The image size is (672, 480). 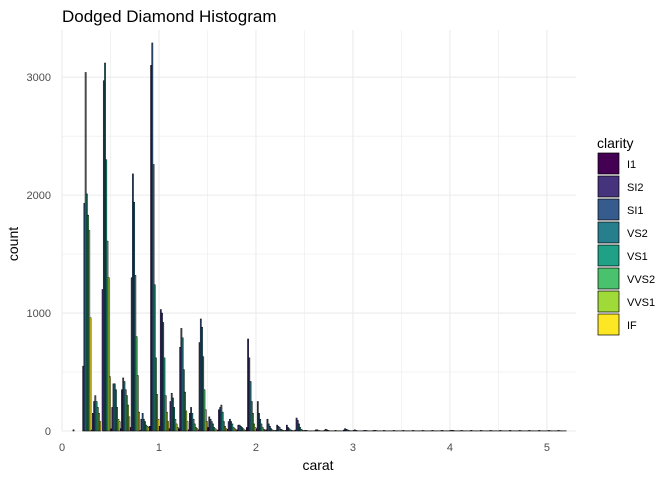 I want to click on legend-key-i1, so click(x=608, y=163).